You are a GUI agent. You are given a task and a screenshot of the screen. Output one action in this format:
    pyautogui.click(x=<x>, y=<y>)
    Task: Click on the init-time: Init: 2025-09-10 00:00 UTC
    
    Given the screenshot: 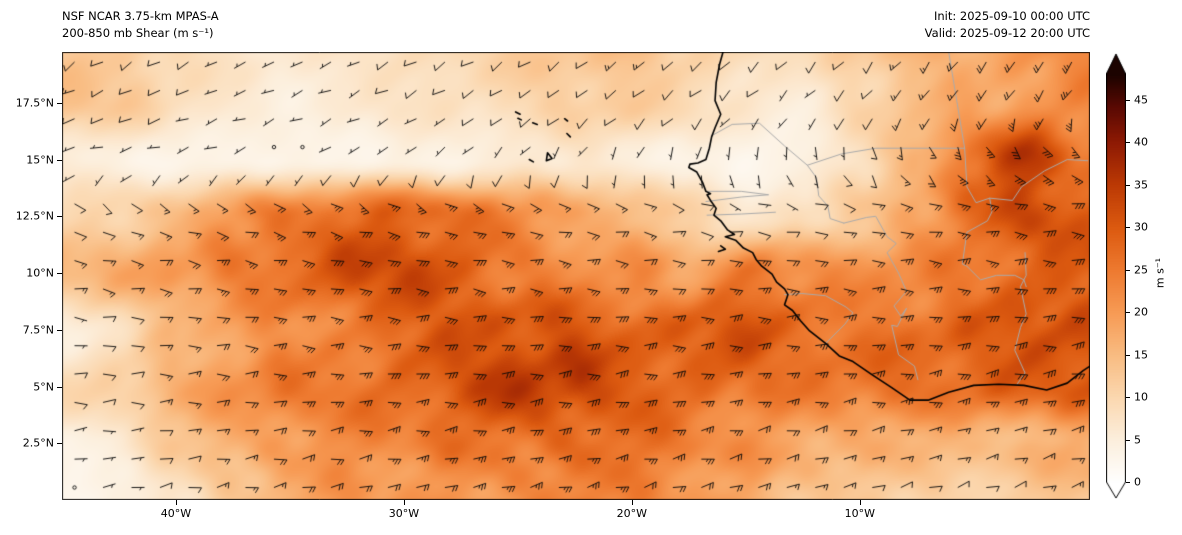 What is the action you would take?
    pyautogui.click(x=1012, y=16)
    